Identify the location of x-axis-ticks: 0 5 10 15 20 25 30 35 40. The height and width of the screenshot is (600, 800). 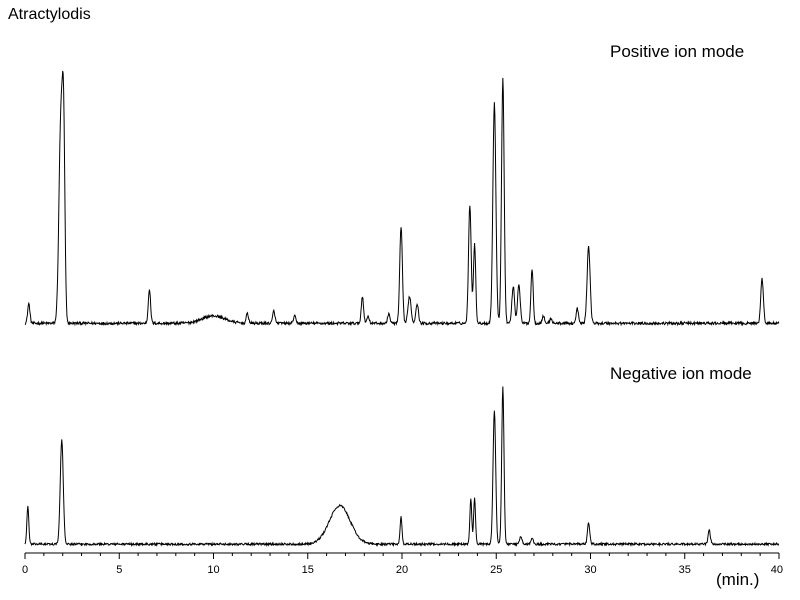
(402, 564).